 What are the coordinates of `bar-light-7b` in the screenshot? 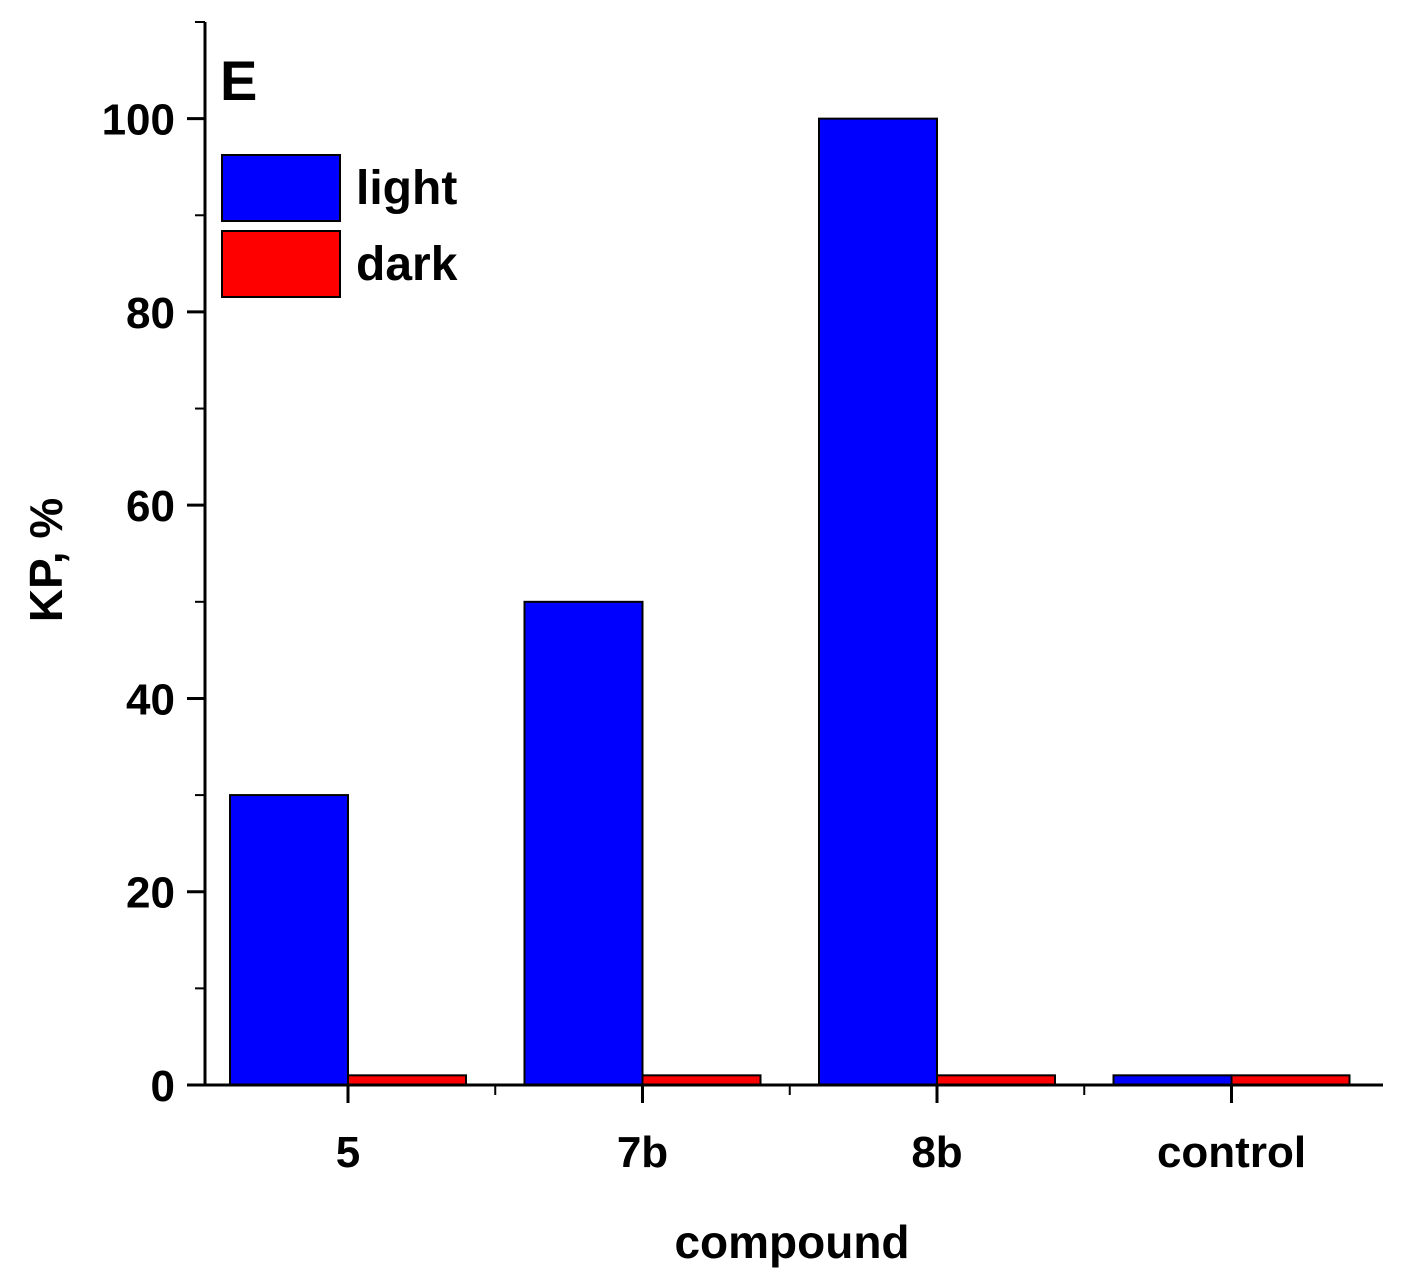 It's located at (583, 843).